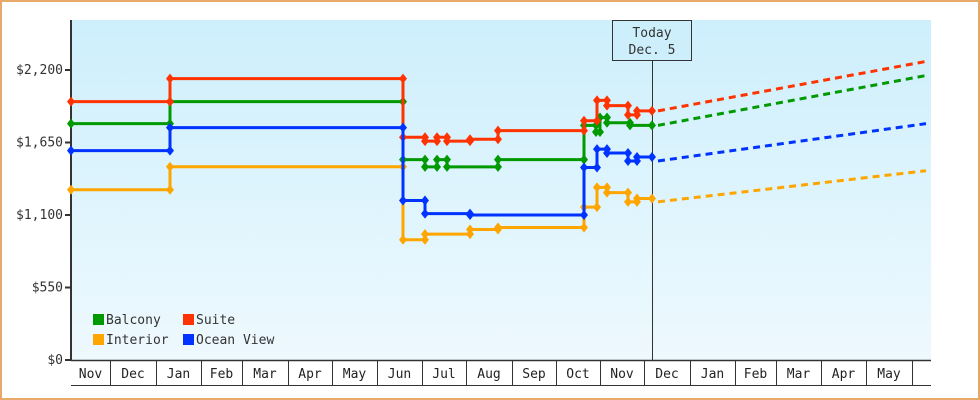 The image size is (980, 400). What do you see at coordinates (44, 194) in the screenshot?
I see `y-axis: $0 $550 $1,100 $1,650 $2,200` at bounding box center [44, 194].